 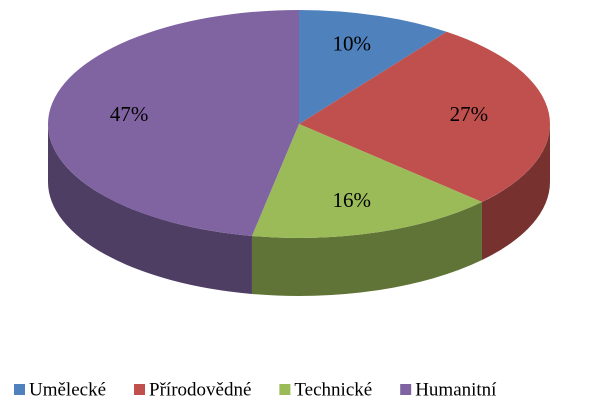 I want to click on data-label: 16%, so click(x=351, y=200).